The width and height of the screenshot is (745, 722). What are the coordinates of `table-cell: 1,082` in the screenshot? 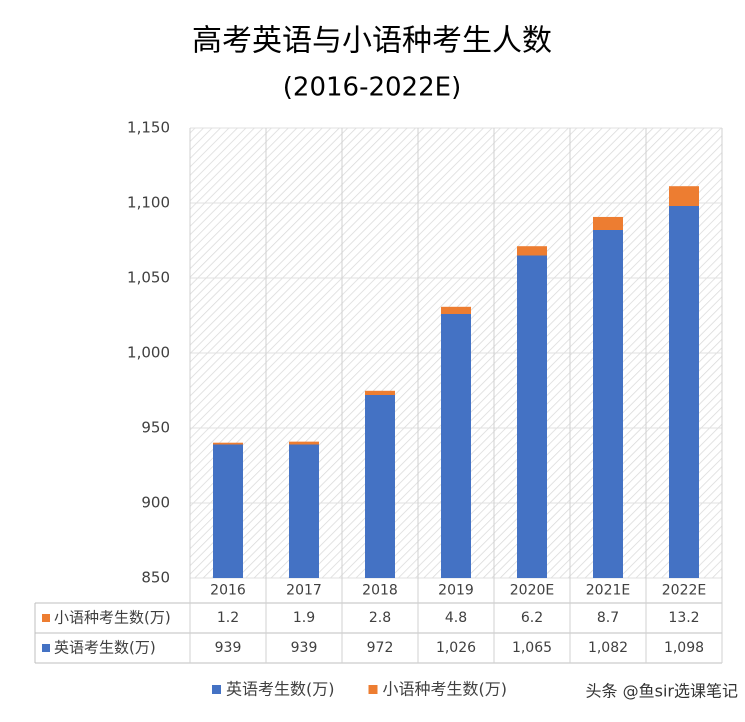 It's located at (608, 648).